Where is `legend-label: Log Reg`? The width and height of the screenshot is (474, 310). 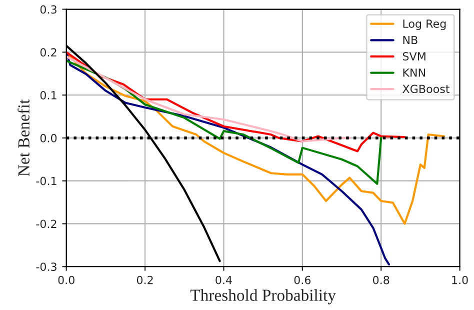
legend-label: Log Reg is located at coordinates (424, 25).